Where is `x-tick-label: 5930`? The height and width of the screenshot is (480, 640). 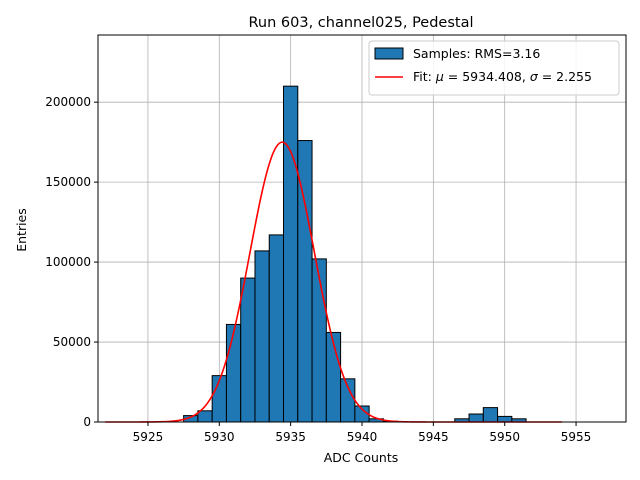
x-tick-label: 5930 is located at coordinates (219, 437).